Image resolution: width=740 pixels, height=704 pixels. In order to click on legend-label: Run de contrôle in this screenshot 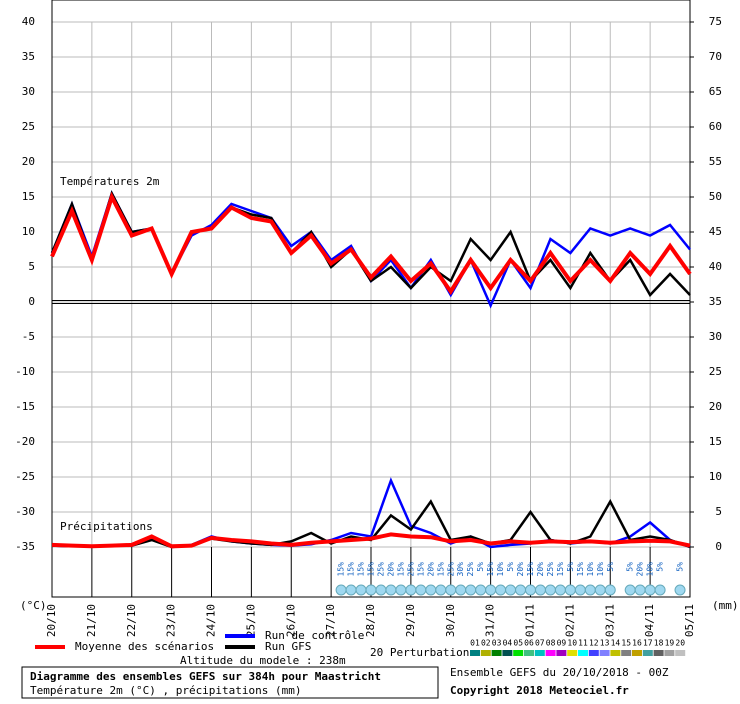, I will do `click(314, 635)`.